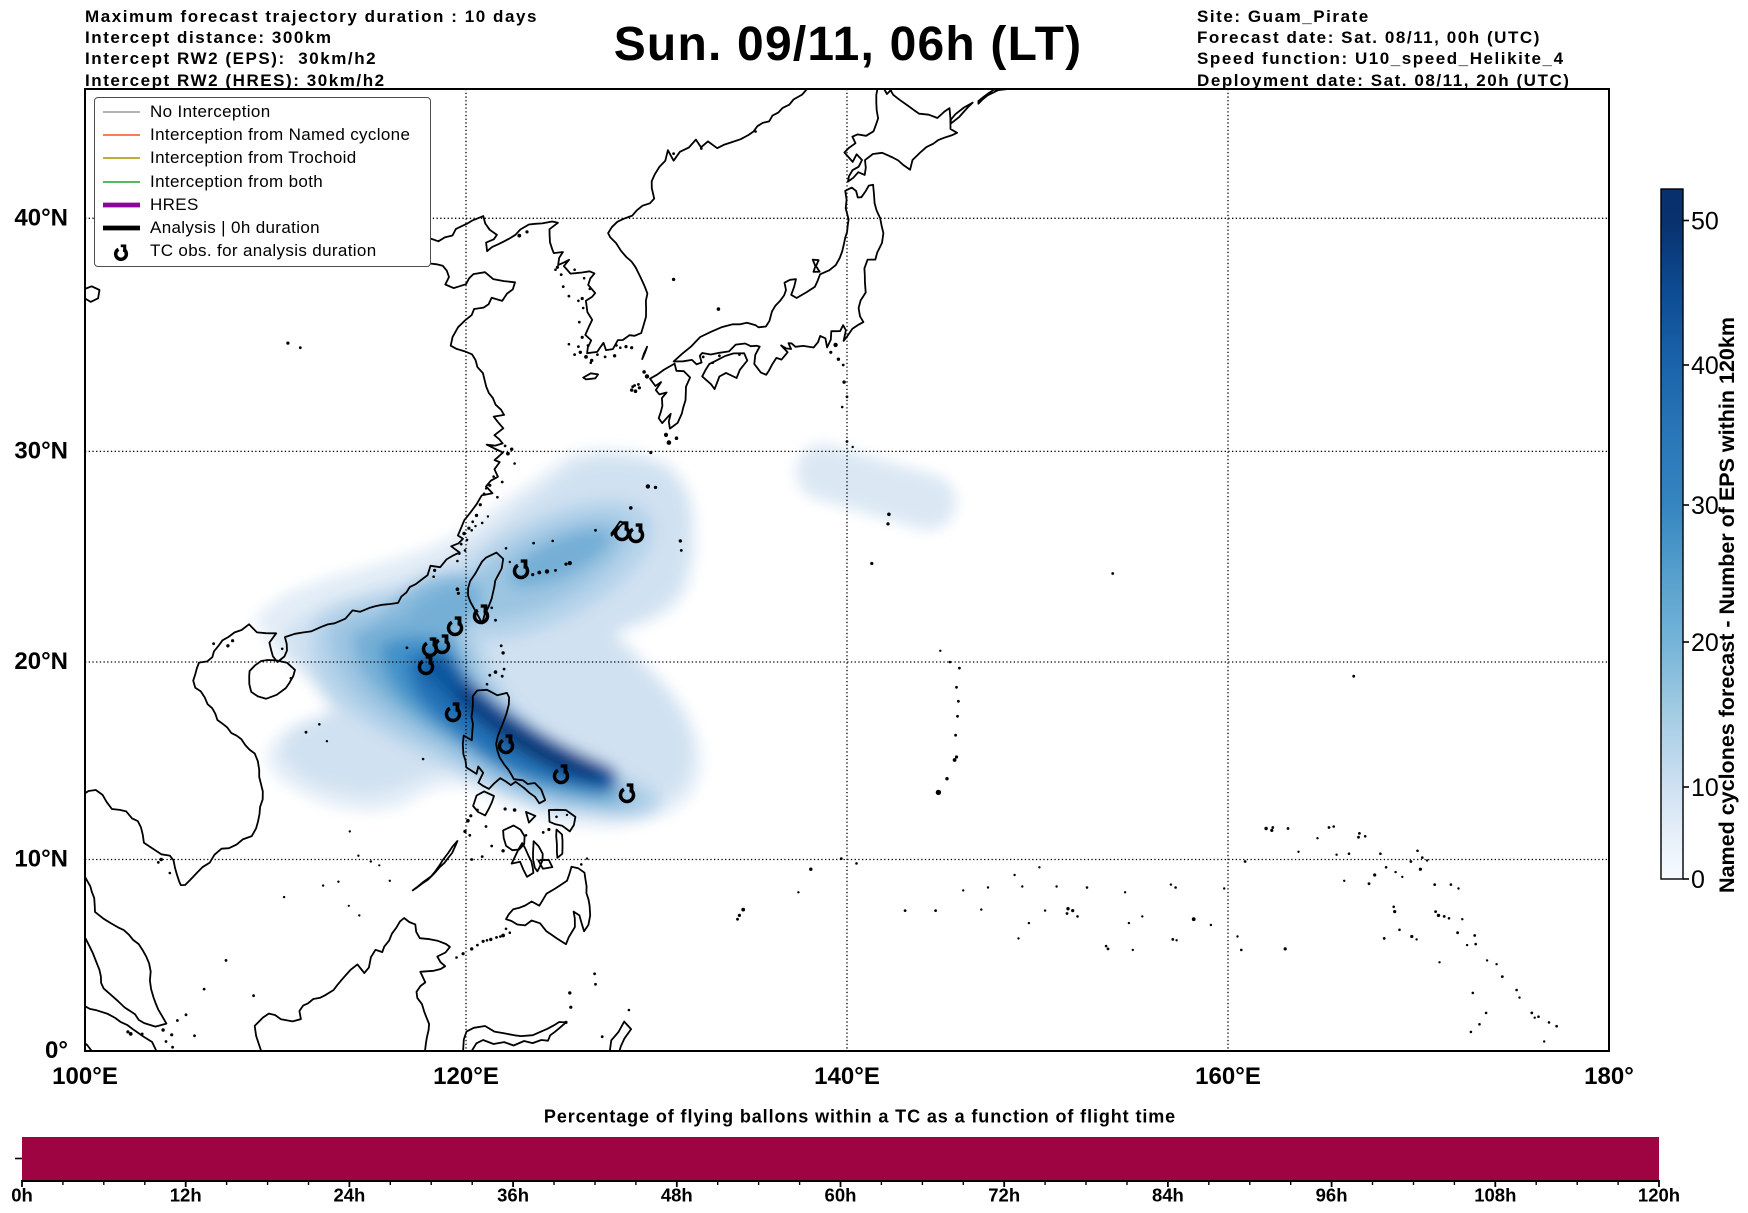 This screenshot has width=1748, height=1213. I want to click on svg-text: 60h, so click(841, 1195).